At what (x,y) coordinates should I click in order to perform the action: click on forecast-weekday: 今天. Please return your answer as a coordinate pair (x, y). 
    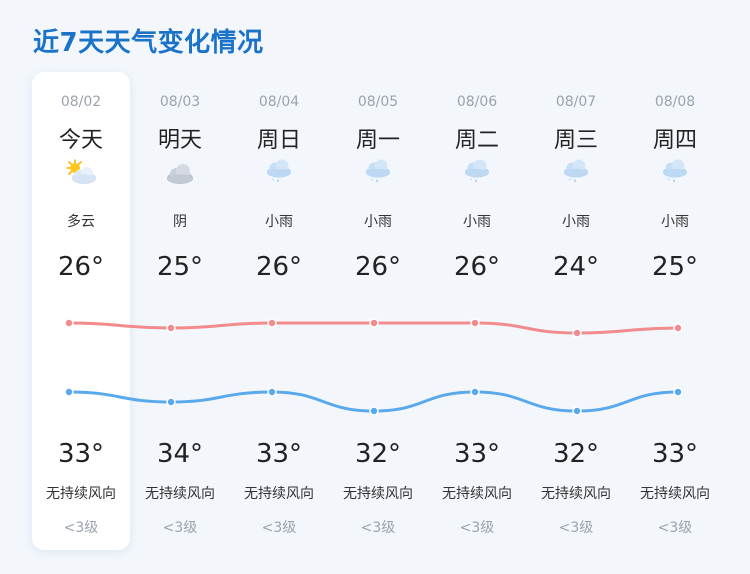
    Looking at the image, I should click on (80, 140).